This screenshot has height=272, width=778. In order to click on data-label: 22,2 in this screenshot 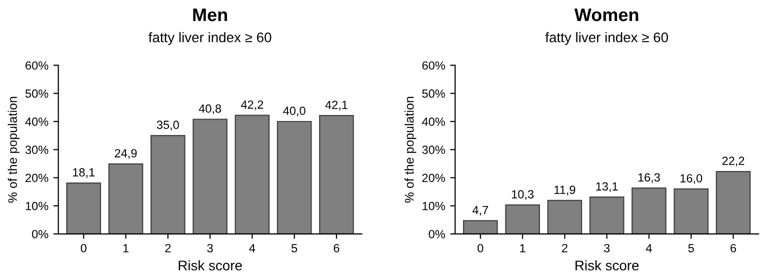, I will do `click(733, 161)`.